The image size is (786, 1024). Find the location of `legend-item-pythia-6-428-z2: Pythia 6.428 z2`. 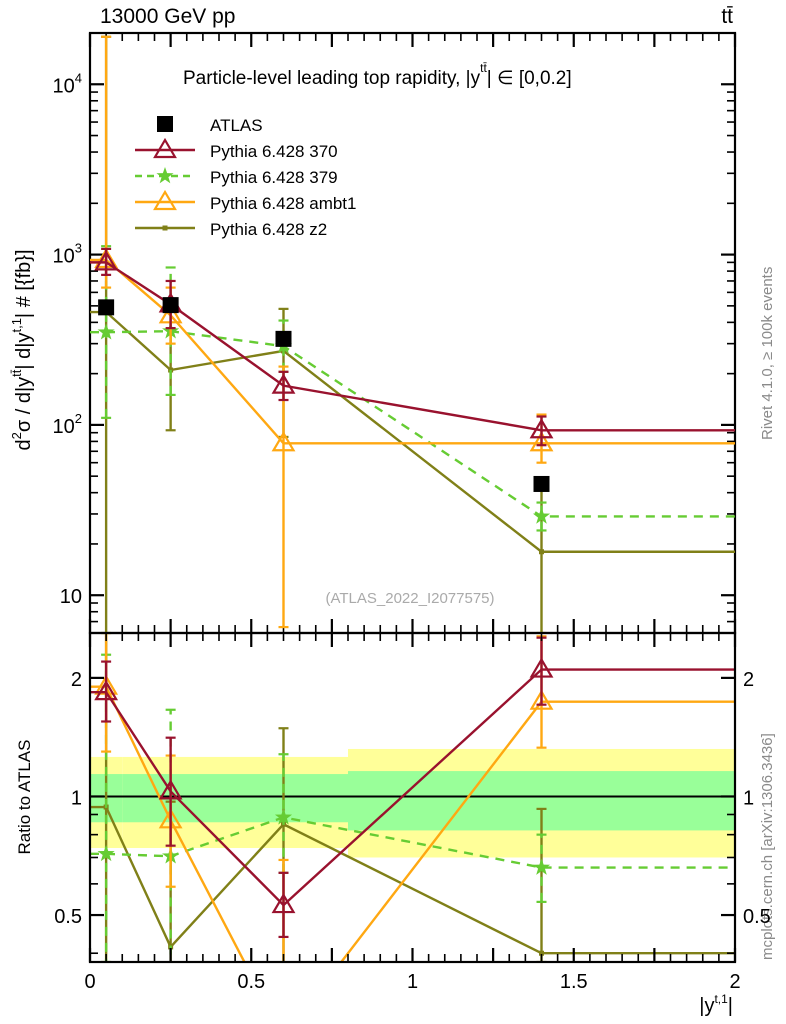

legend-item-pythia-6-428-z2: Pythia 6.428 z2 is located at coordinates (231, 229).